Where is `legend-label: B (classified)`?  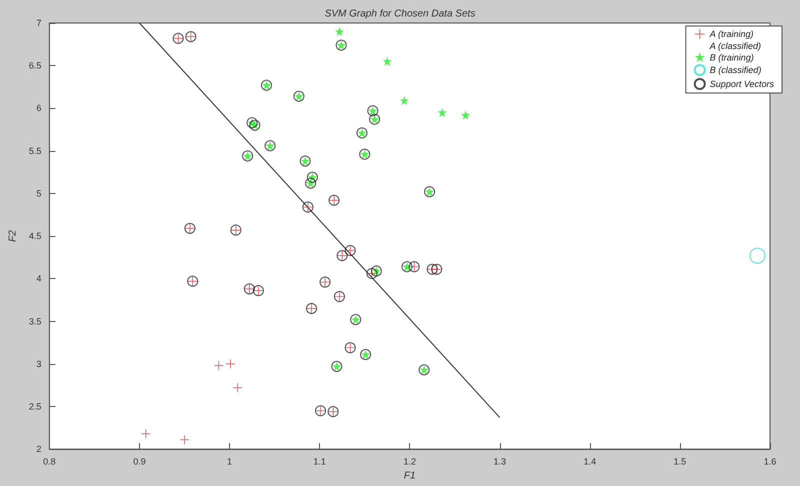 legend-label: B (classified) is located at coordinates (736, 70).